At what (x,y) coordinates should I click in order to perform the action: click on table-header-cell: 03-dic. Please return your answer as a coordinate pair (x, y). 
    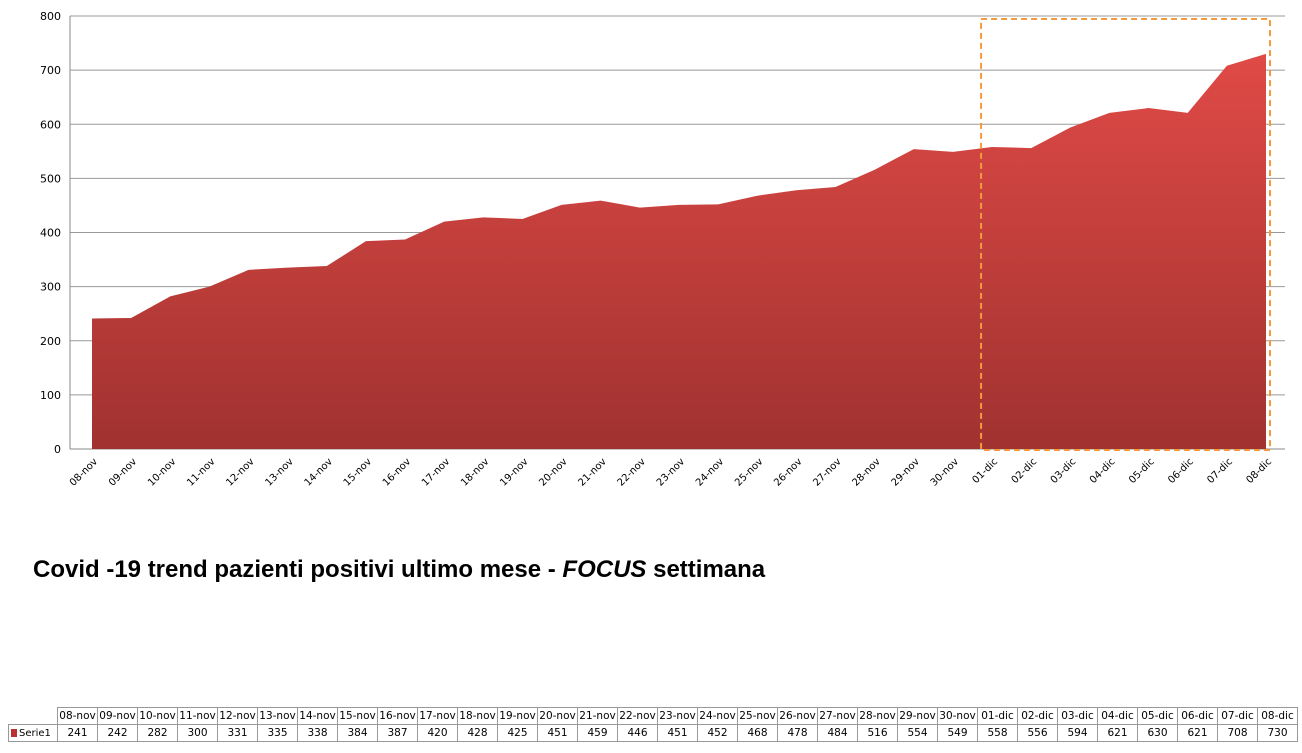
    Looking at the image, I should click on (1077, 716).